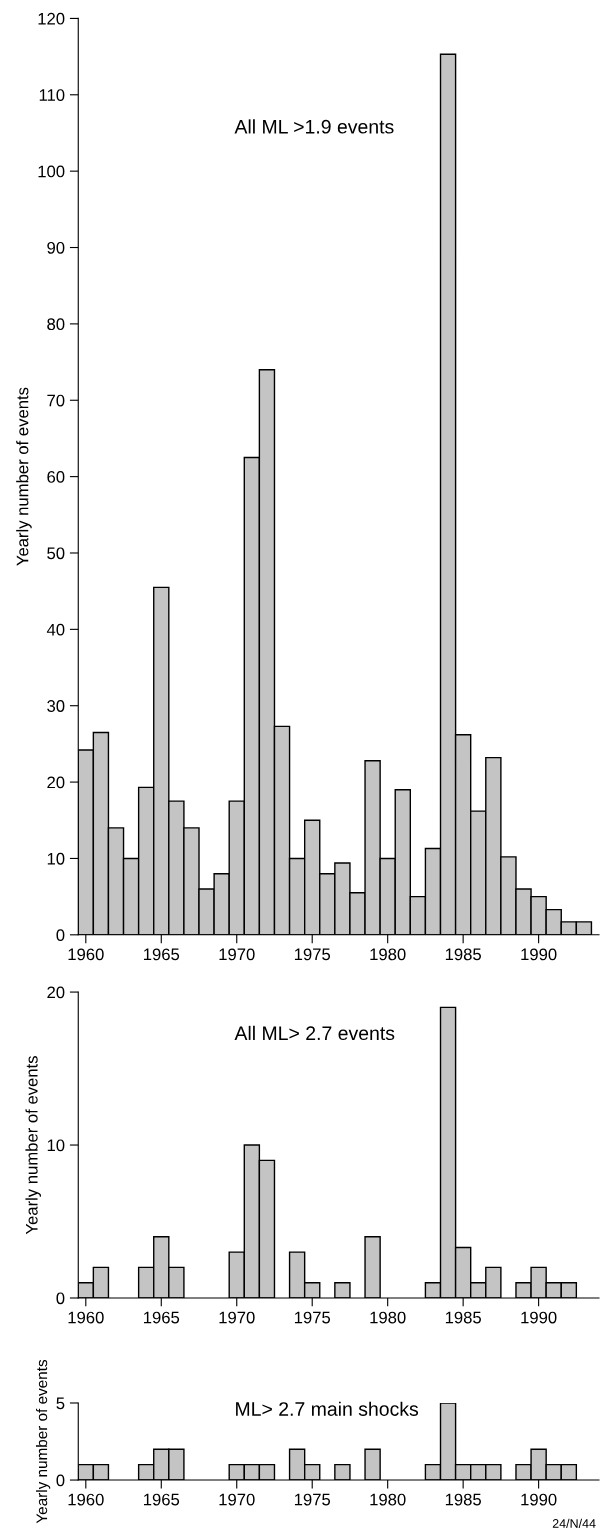  I want to click on y-tick-label: 120, so click(51, 18).